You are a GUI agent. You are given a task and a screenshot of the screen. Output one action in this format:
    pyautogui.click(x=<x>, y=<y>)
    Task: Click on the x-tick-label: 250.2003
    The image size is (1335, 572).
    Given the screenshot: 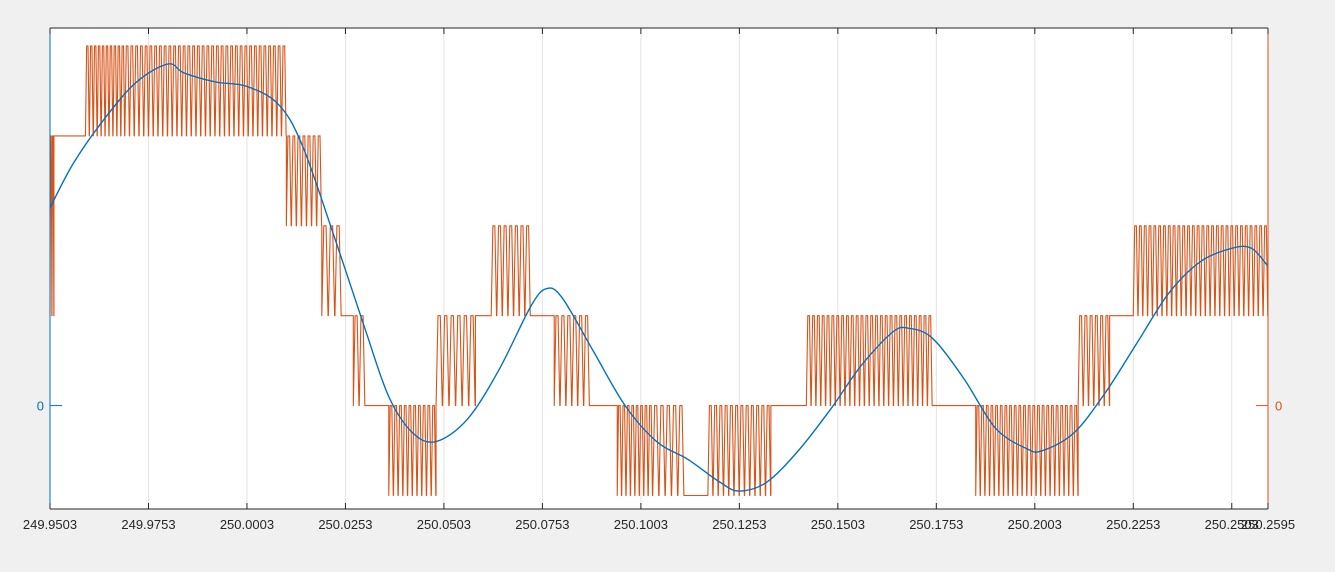 What is the action you would take?
    pyautogui.click(x=1035, y=524)
    